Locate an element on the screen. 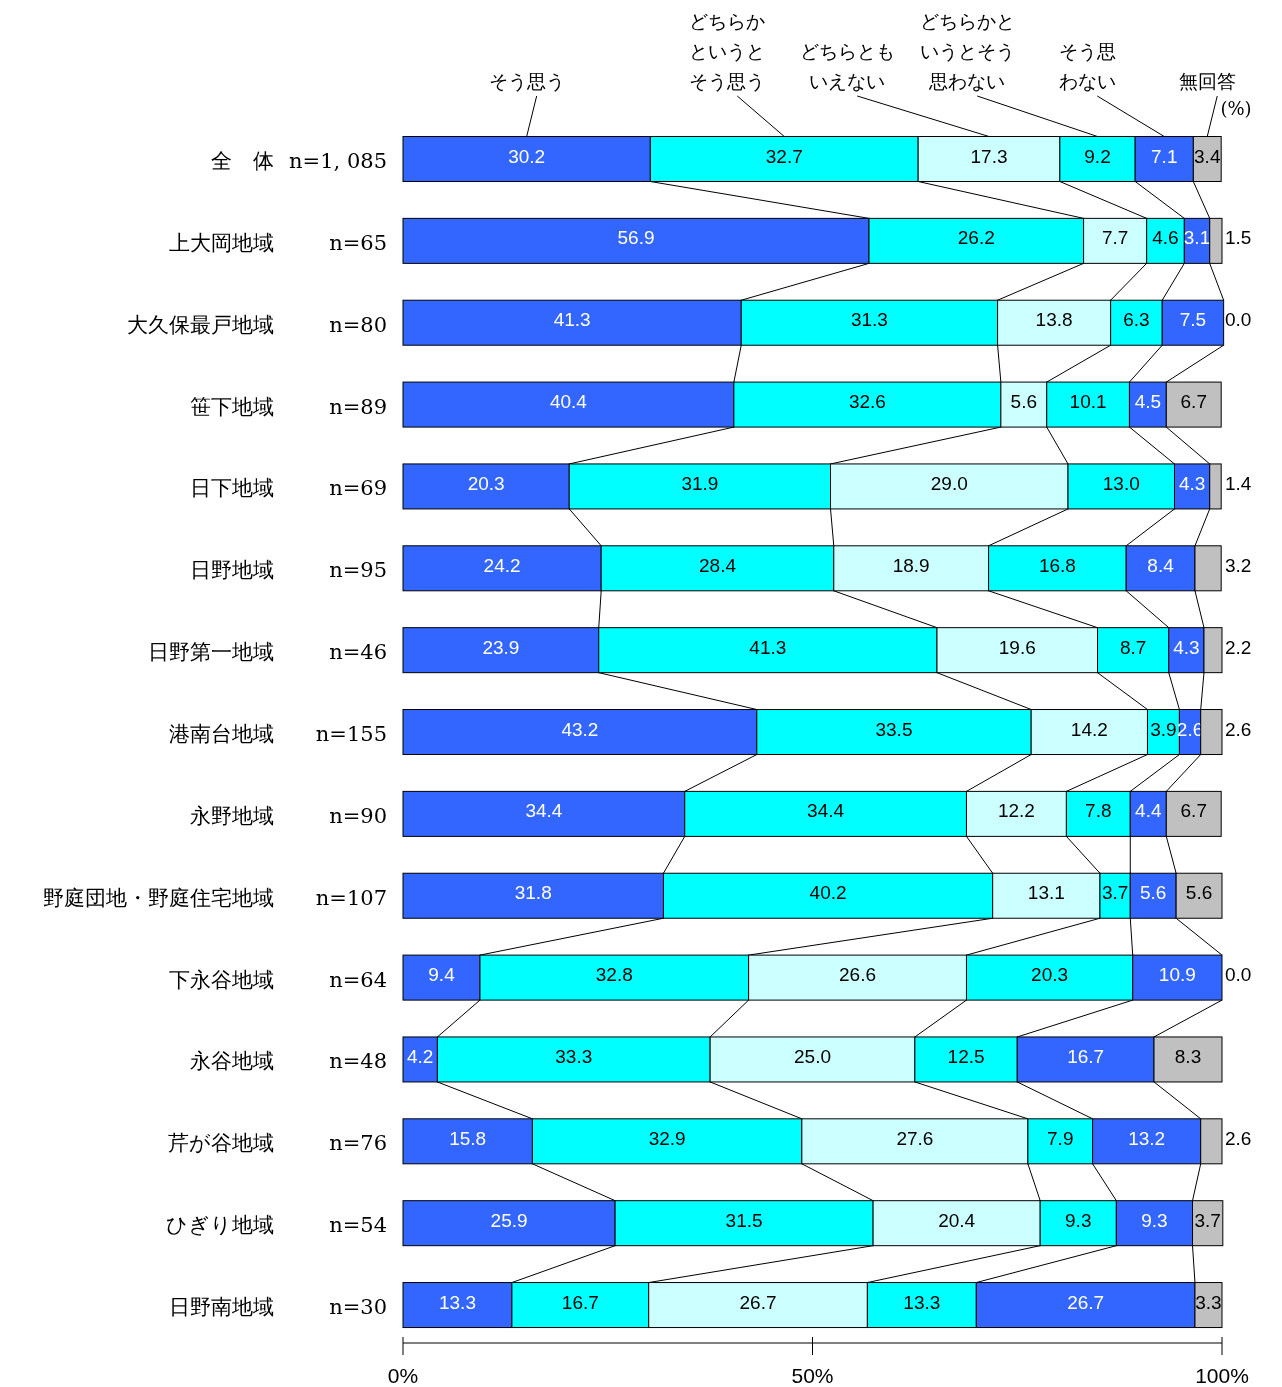  data-label: 12.2 is located at coordinates (1016, 811).